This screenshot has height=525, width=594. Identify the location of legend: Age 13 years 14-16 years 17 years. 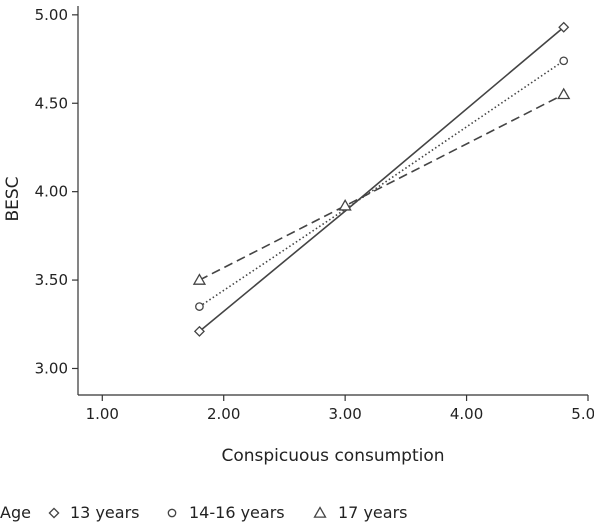
(203, 512).